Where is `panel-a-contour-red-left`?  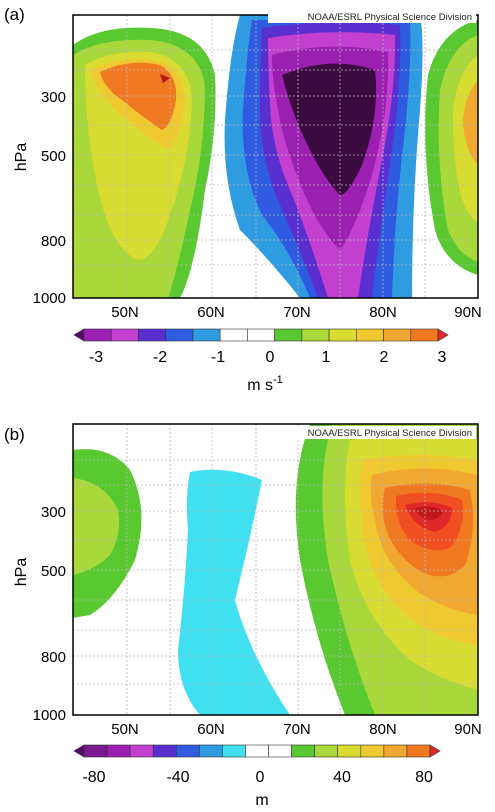
panel-a-contour-red-left is located at coordinates (165, 78).